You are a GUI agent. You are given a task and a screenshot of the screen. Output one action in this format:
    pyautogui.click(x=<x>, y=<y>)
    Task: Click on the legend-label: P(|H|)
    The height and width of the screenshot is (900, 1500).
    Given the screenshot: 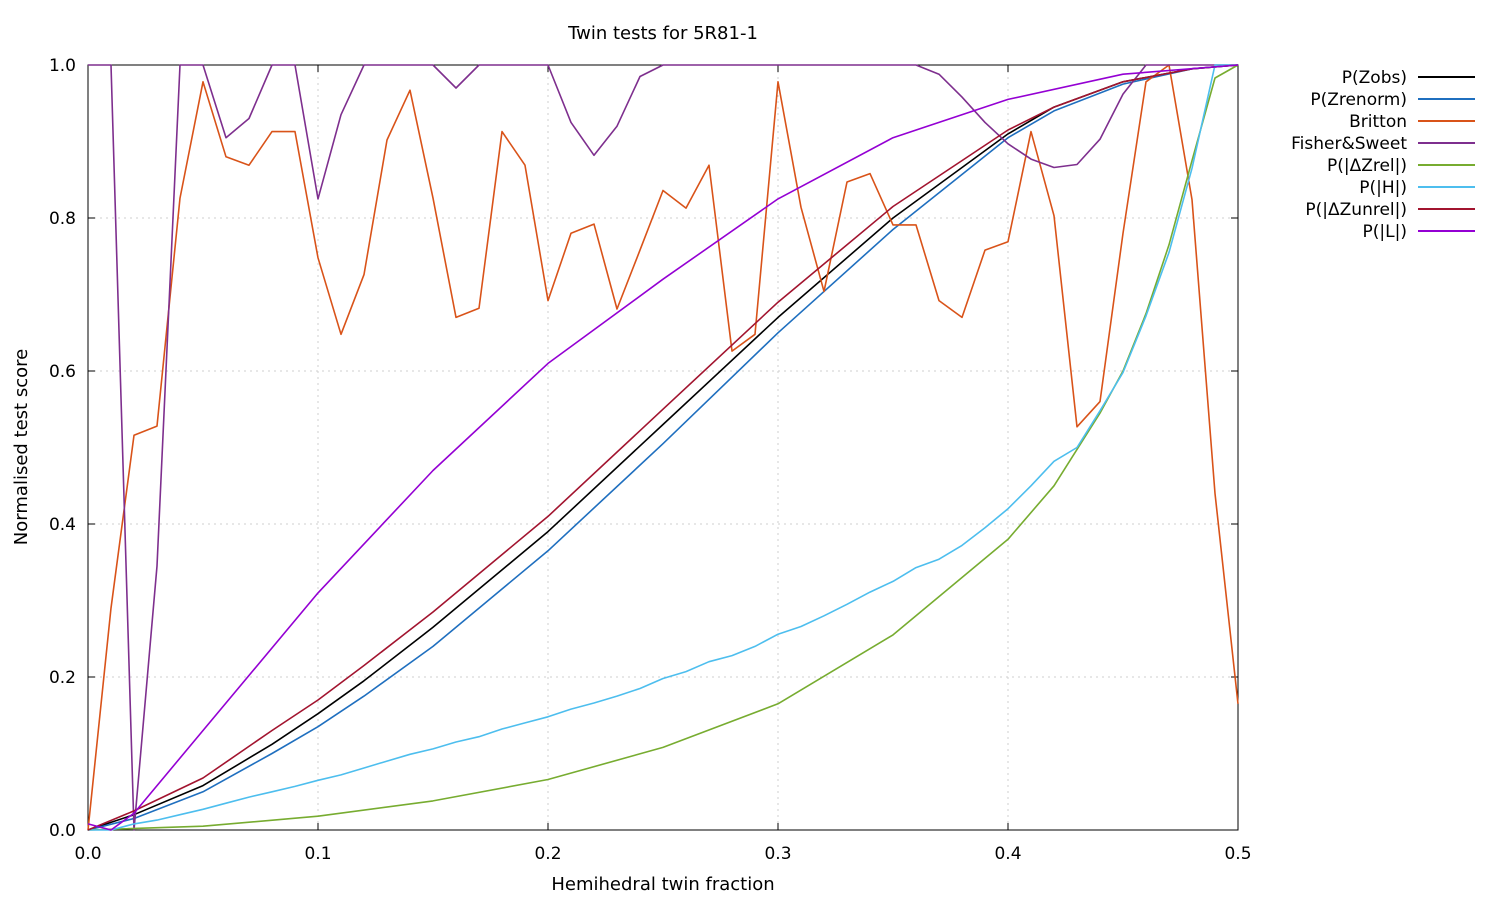 What is the action you would take?
    pyautogui.click(x=1383, y=188)
    